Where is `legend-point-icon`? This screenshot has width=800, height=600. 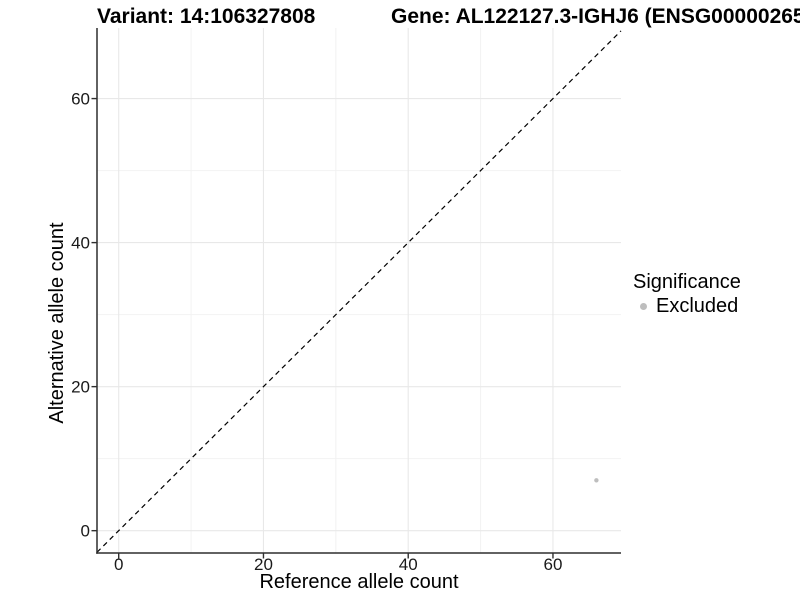
legend-point-icon is located at coordinates (643, 306).